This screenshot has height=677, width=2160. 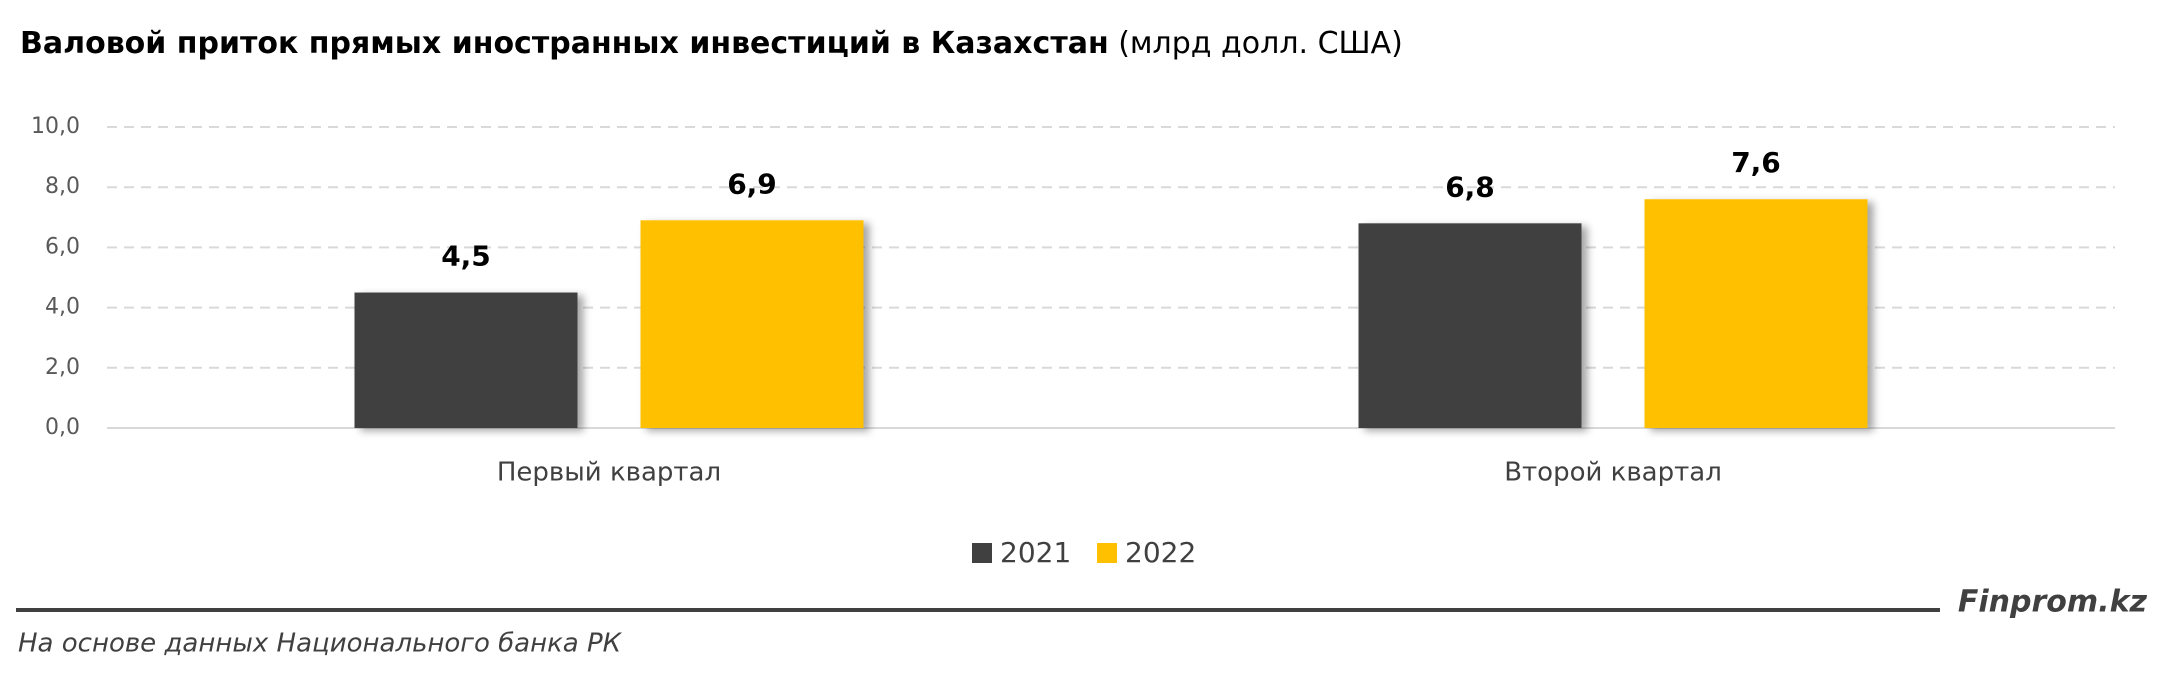 What do you see at coordinates (1035, 552) in the screenshot?
I see `legend-label: 2021` at bounding box center [1035, 552].